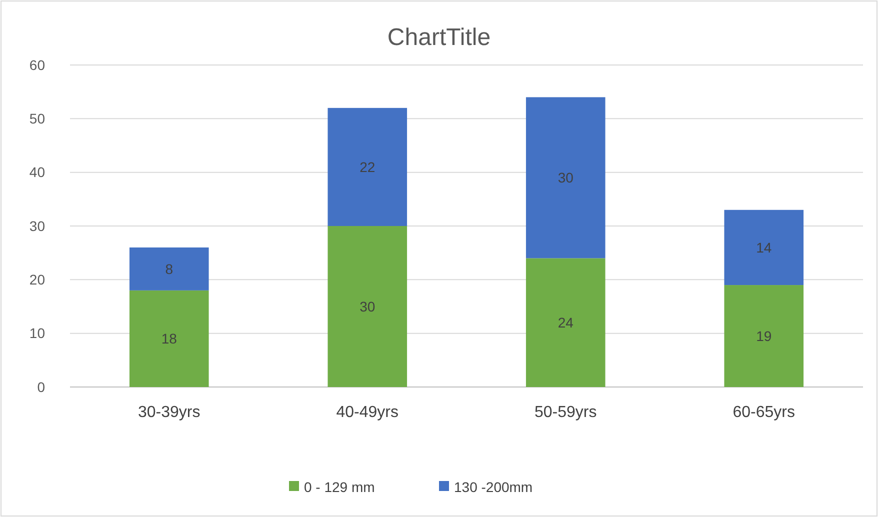 The width and height of the screenshot is (878, 517). What do you see at coordinates (37, 172) in the screenshot?
I see `y-tick-label: 40` at bounding box center [37, 172].